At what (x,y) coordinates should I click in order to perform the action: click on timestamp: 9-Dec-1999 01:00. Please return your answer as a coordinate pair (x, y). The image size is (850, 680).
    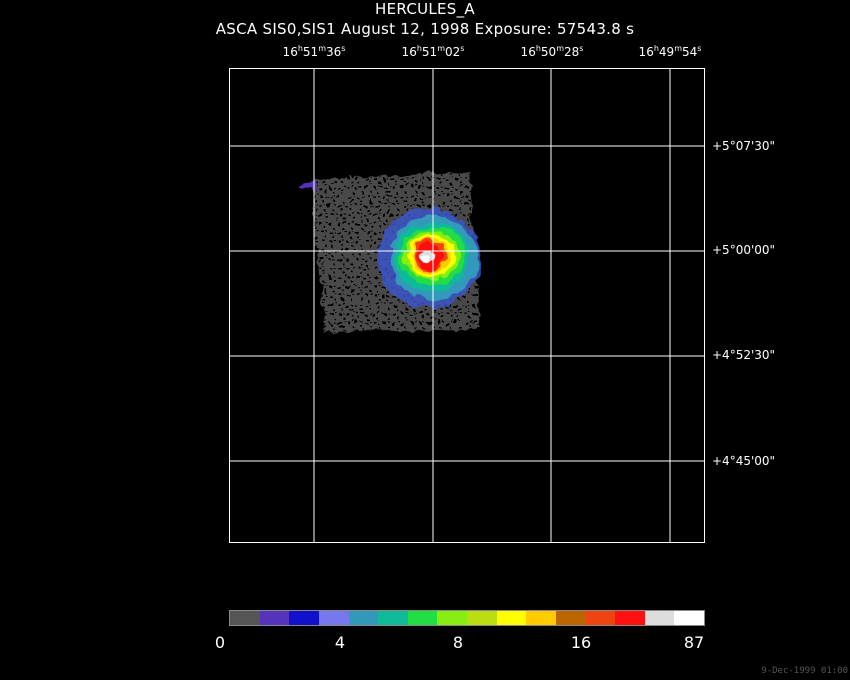
    Looking at the image, I should click on (804, 671).